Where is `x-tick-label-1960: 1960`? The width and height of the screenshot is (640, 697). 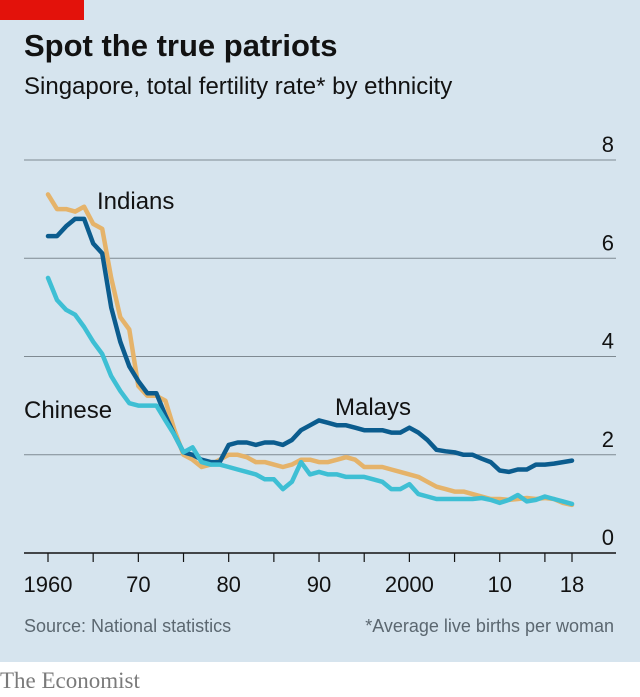
x-tick-label-1960: 1960 is located at coordinates (48, 584).